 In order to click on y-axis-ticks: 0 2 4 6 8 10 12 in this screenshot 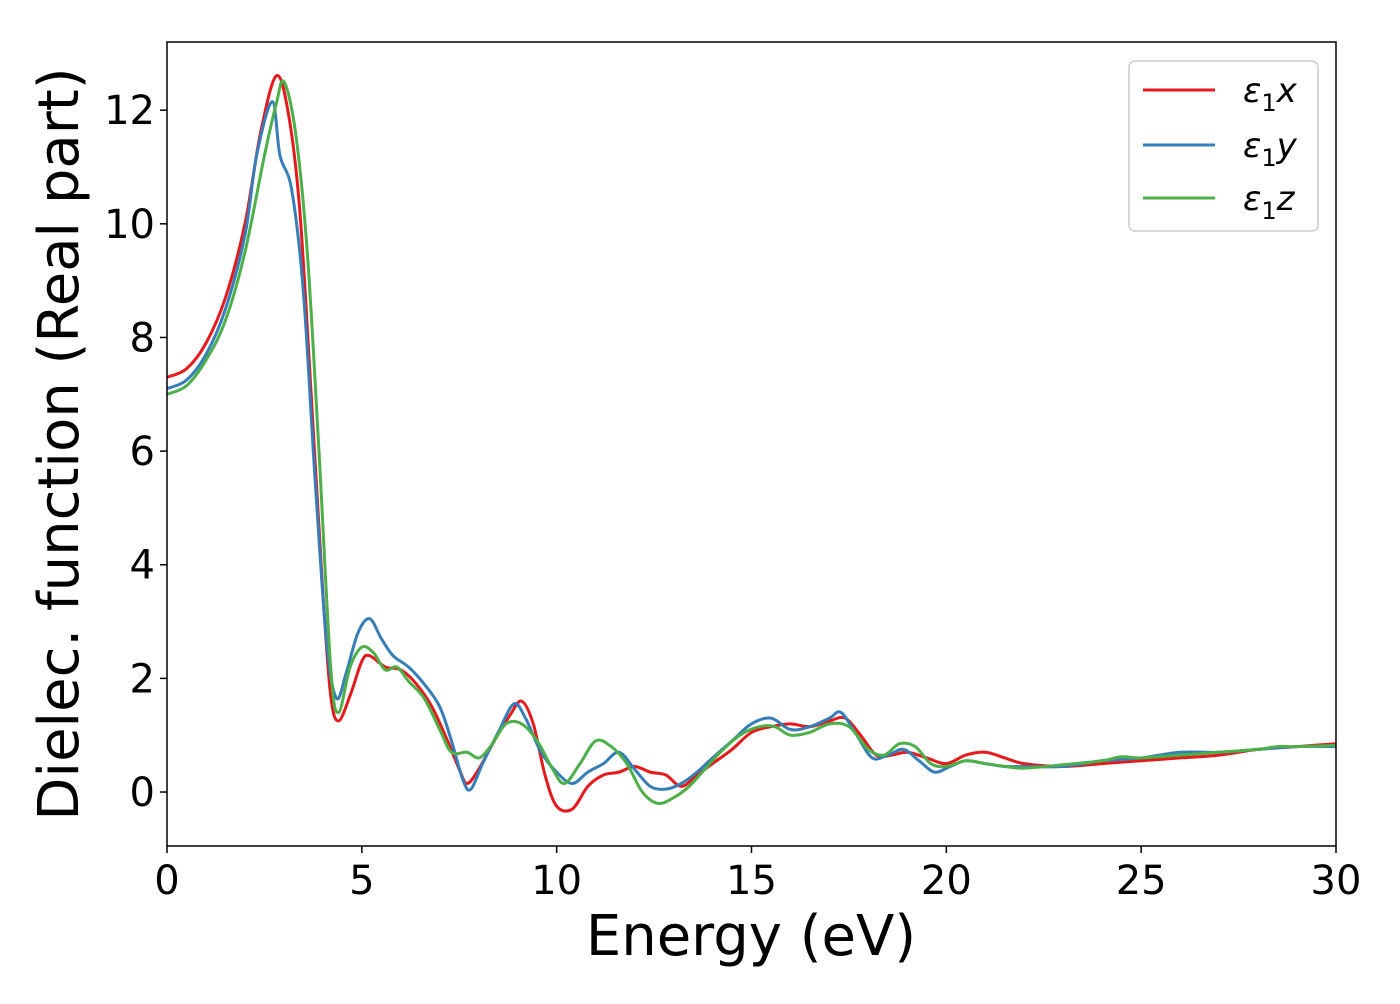, I will do `click(135, 452)`.